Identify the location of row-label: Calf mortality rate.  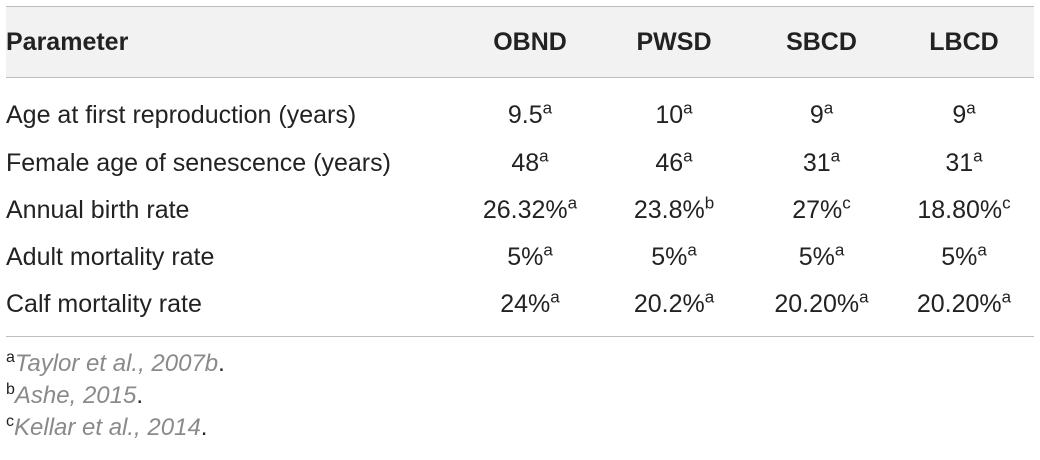
(104, 304).